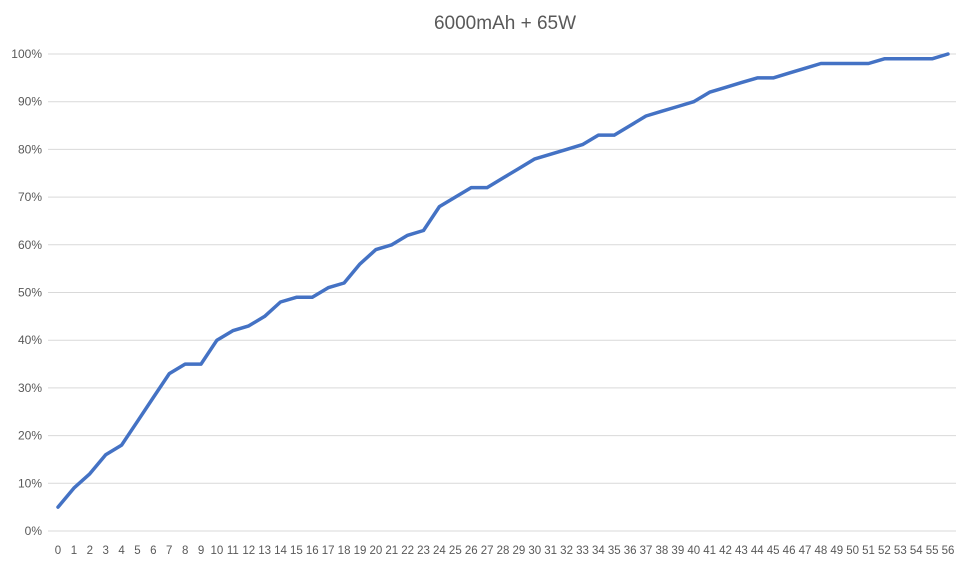 The width and height of the screenshot is (962, 571). Describe the element at coordinates (407, 551) in the screenshot. I see `x-tick-label: 22` at that location.